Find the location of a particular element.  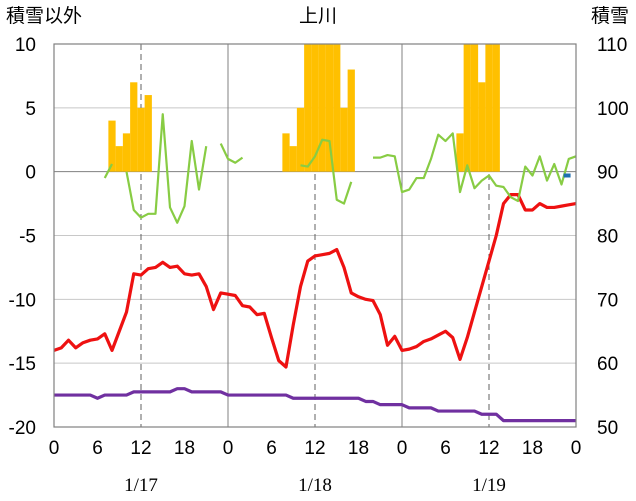

left-tick-label: 5 is located at coordinates (30, 109).